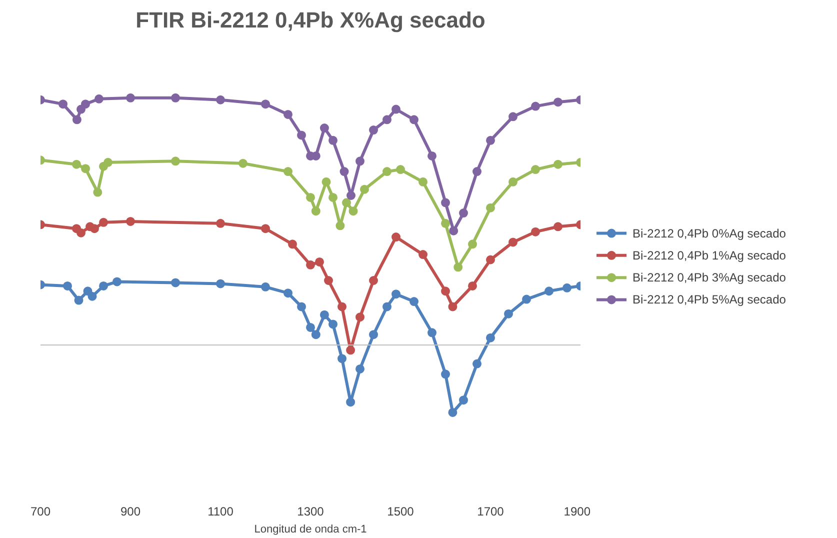 The image size is (837, 538). I want to click on x-tick-label: 1300, so click(310, 511).